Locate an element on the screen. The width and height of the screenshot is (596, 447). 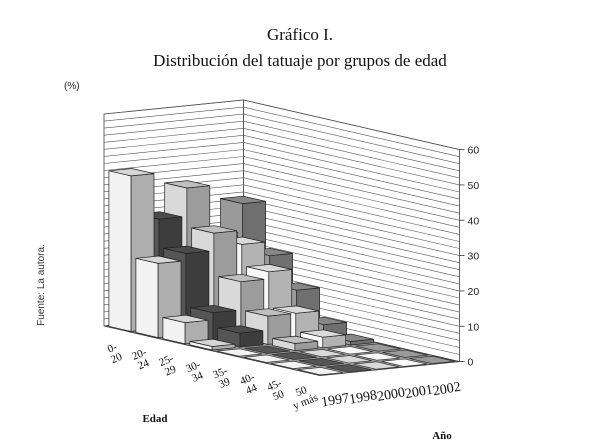
chart-title: Gráfico I. is located at coordinates (300, 34).